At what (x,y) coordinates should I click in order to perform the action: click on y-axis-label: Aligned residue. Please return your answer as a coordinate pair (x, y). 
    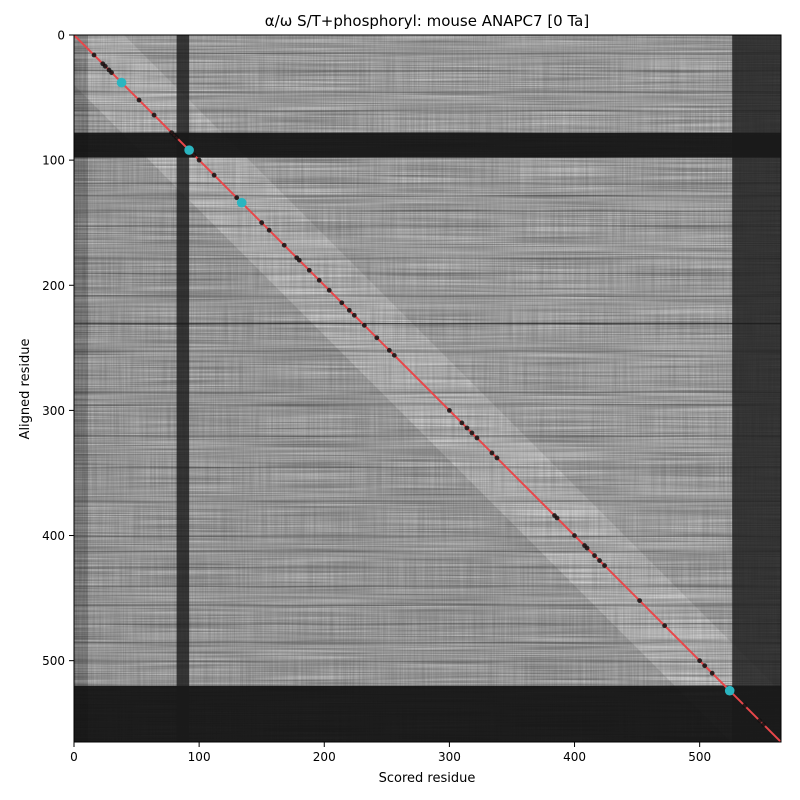
    Looking at the image, I should click on (25, 389).